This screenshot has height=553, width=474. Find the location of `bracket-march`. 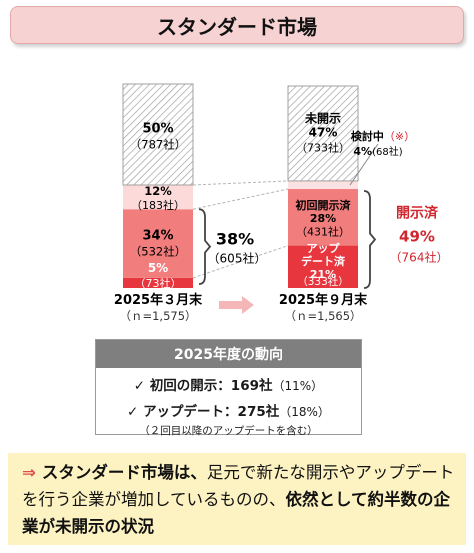

bracket-march is located at coordinates (205, 246).